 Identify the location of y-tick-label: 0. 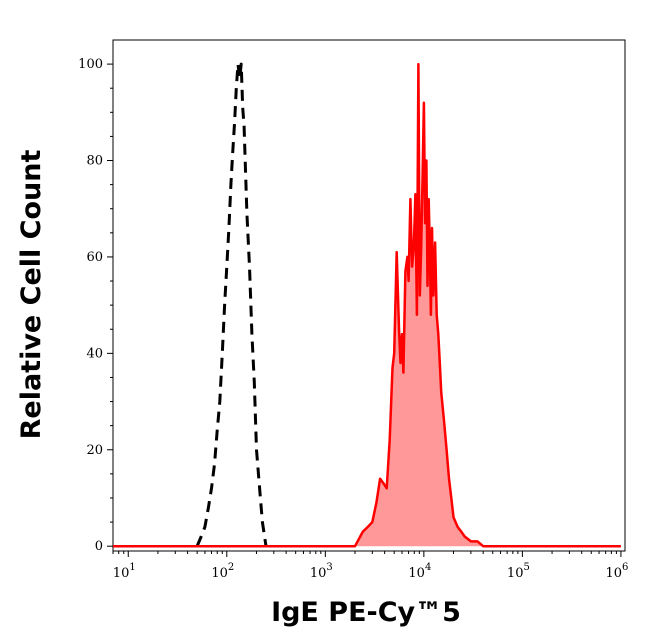
(99, 546).